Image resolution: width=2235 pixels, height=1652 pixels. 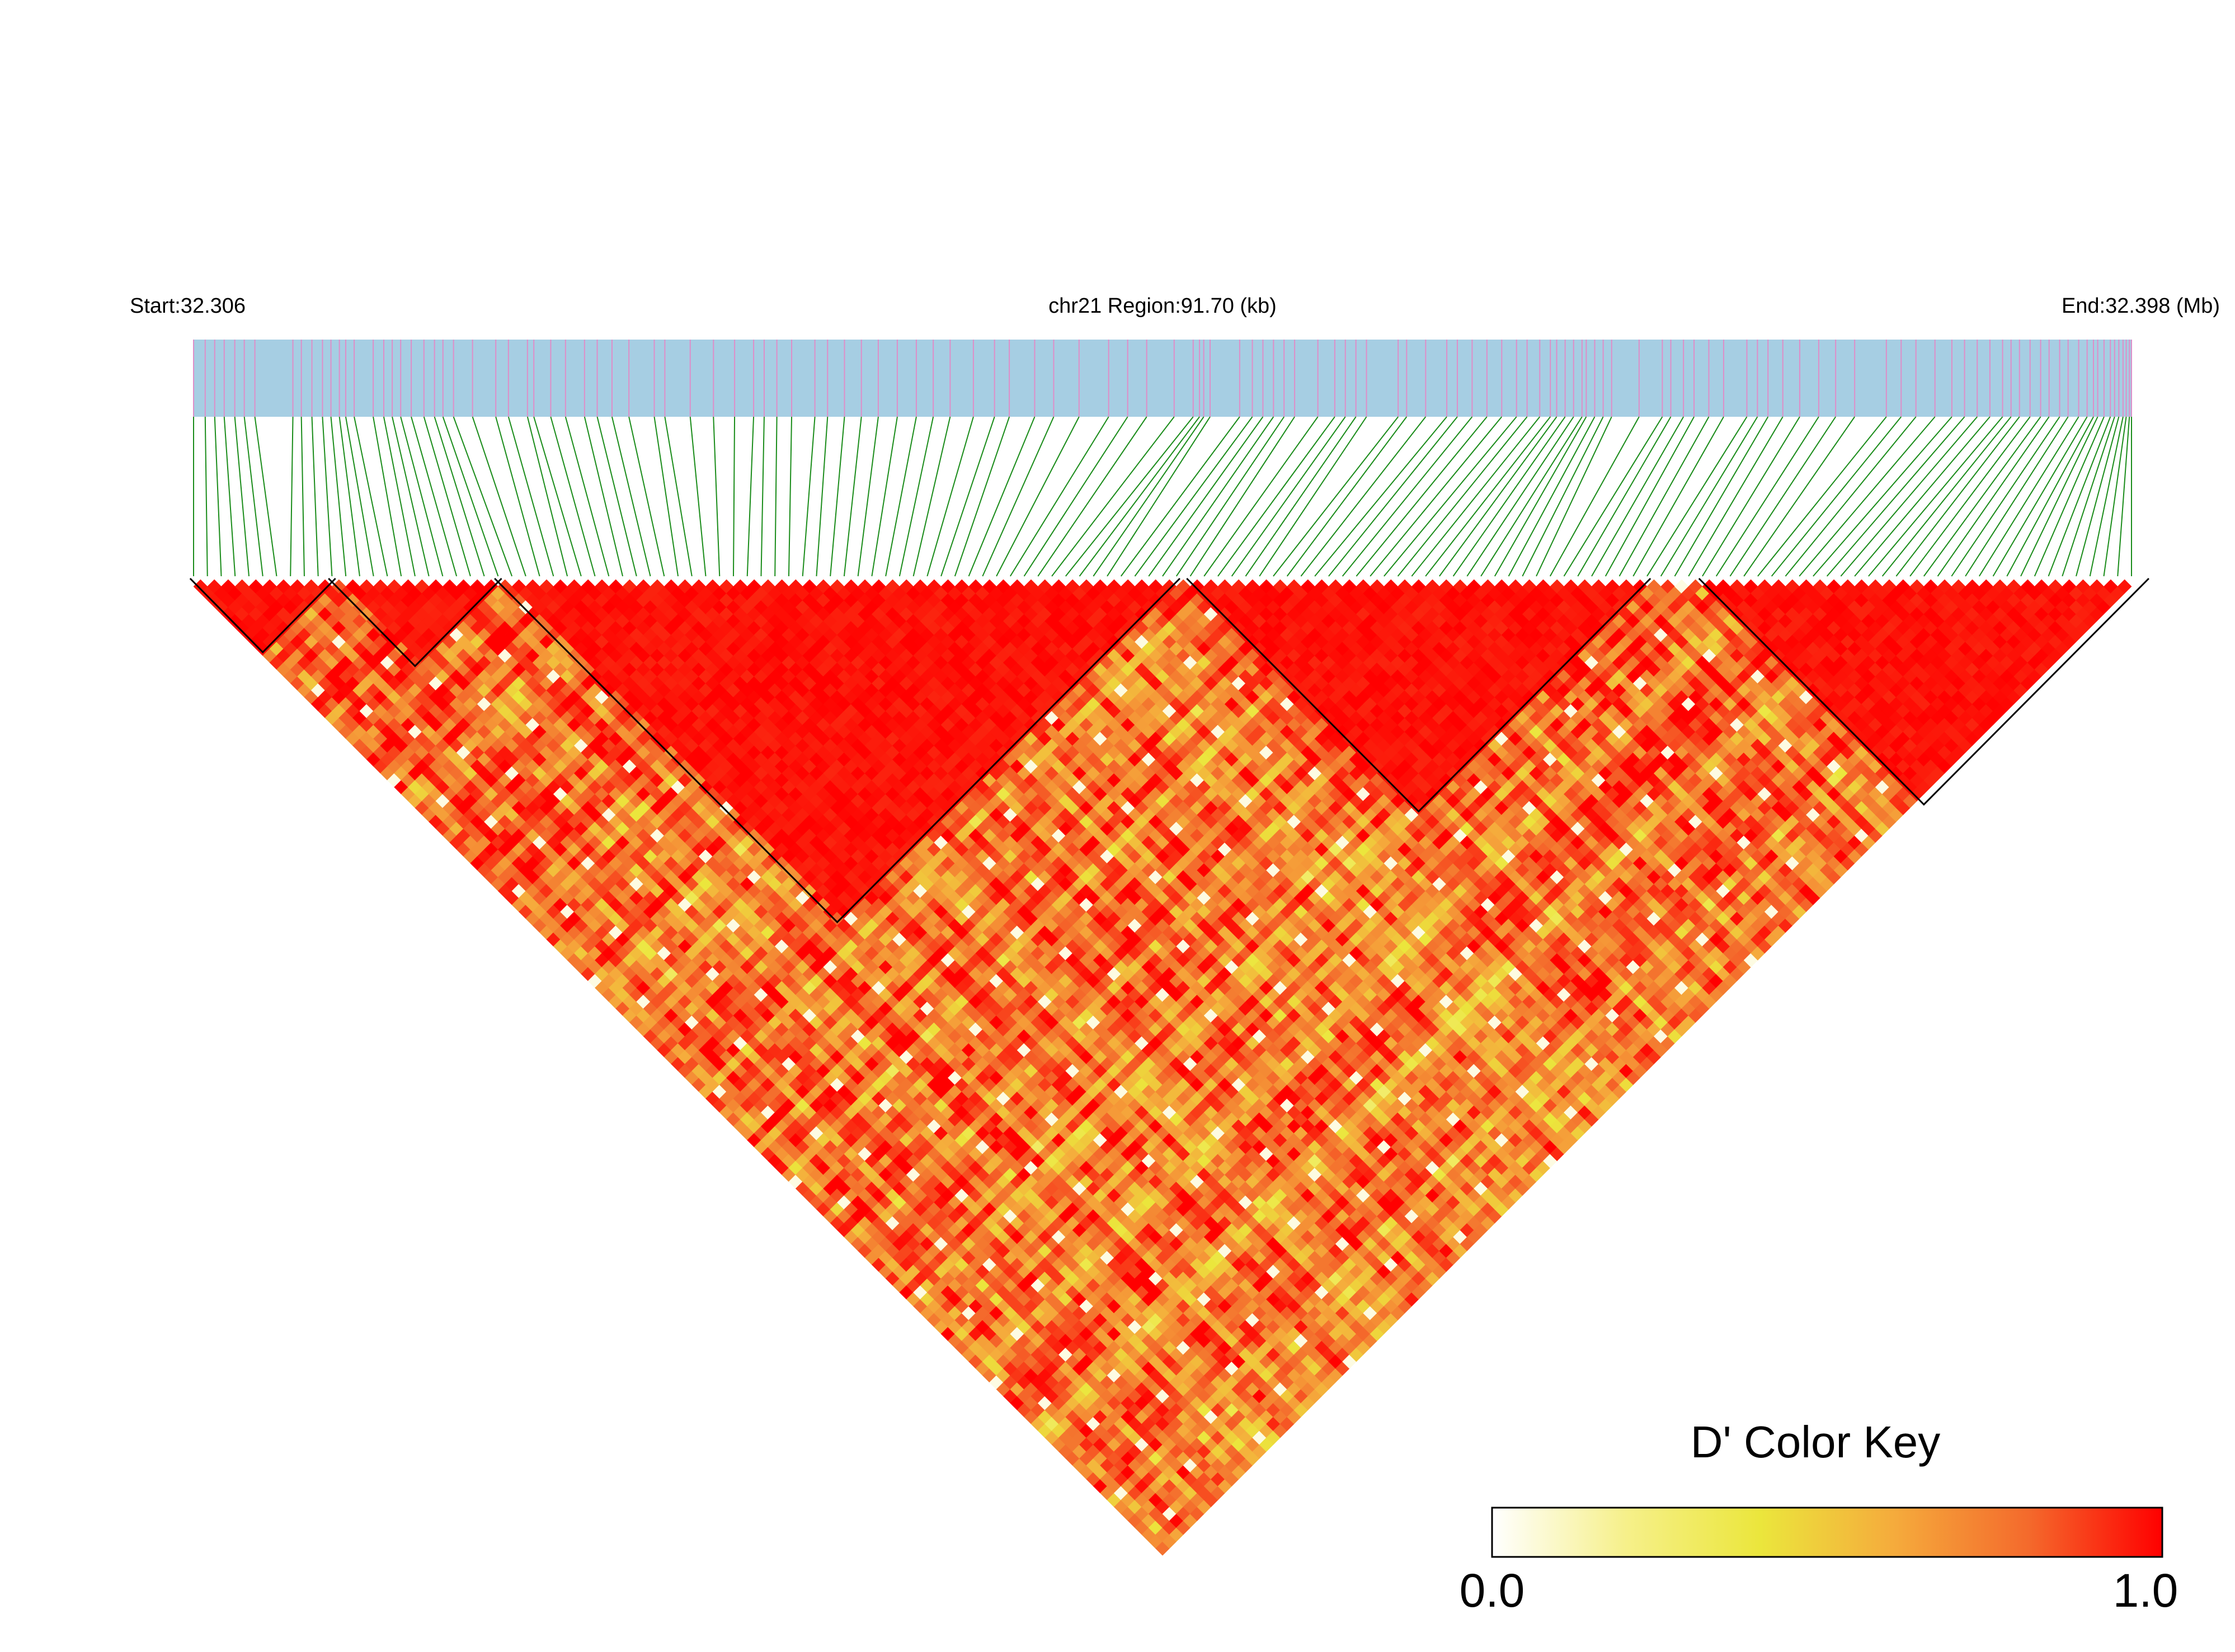 What do you see at coordinates (2141, 306) in the screenshot?
I see `end-label: End:32.398 (Mb)` at bounding box center [2141, 306].